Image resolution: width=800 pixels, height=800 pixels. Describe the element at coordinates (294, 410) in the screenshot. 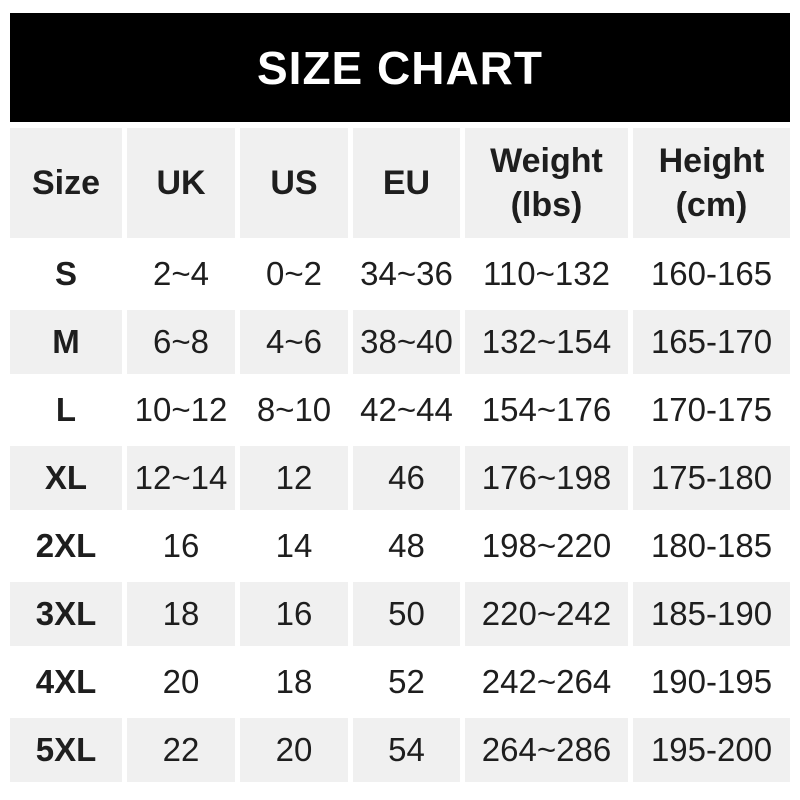

I see `cell-us: 8~10` at that location.